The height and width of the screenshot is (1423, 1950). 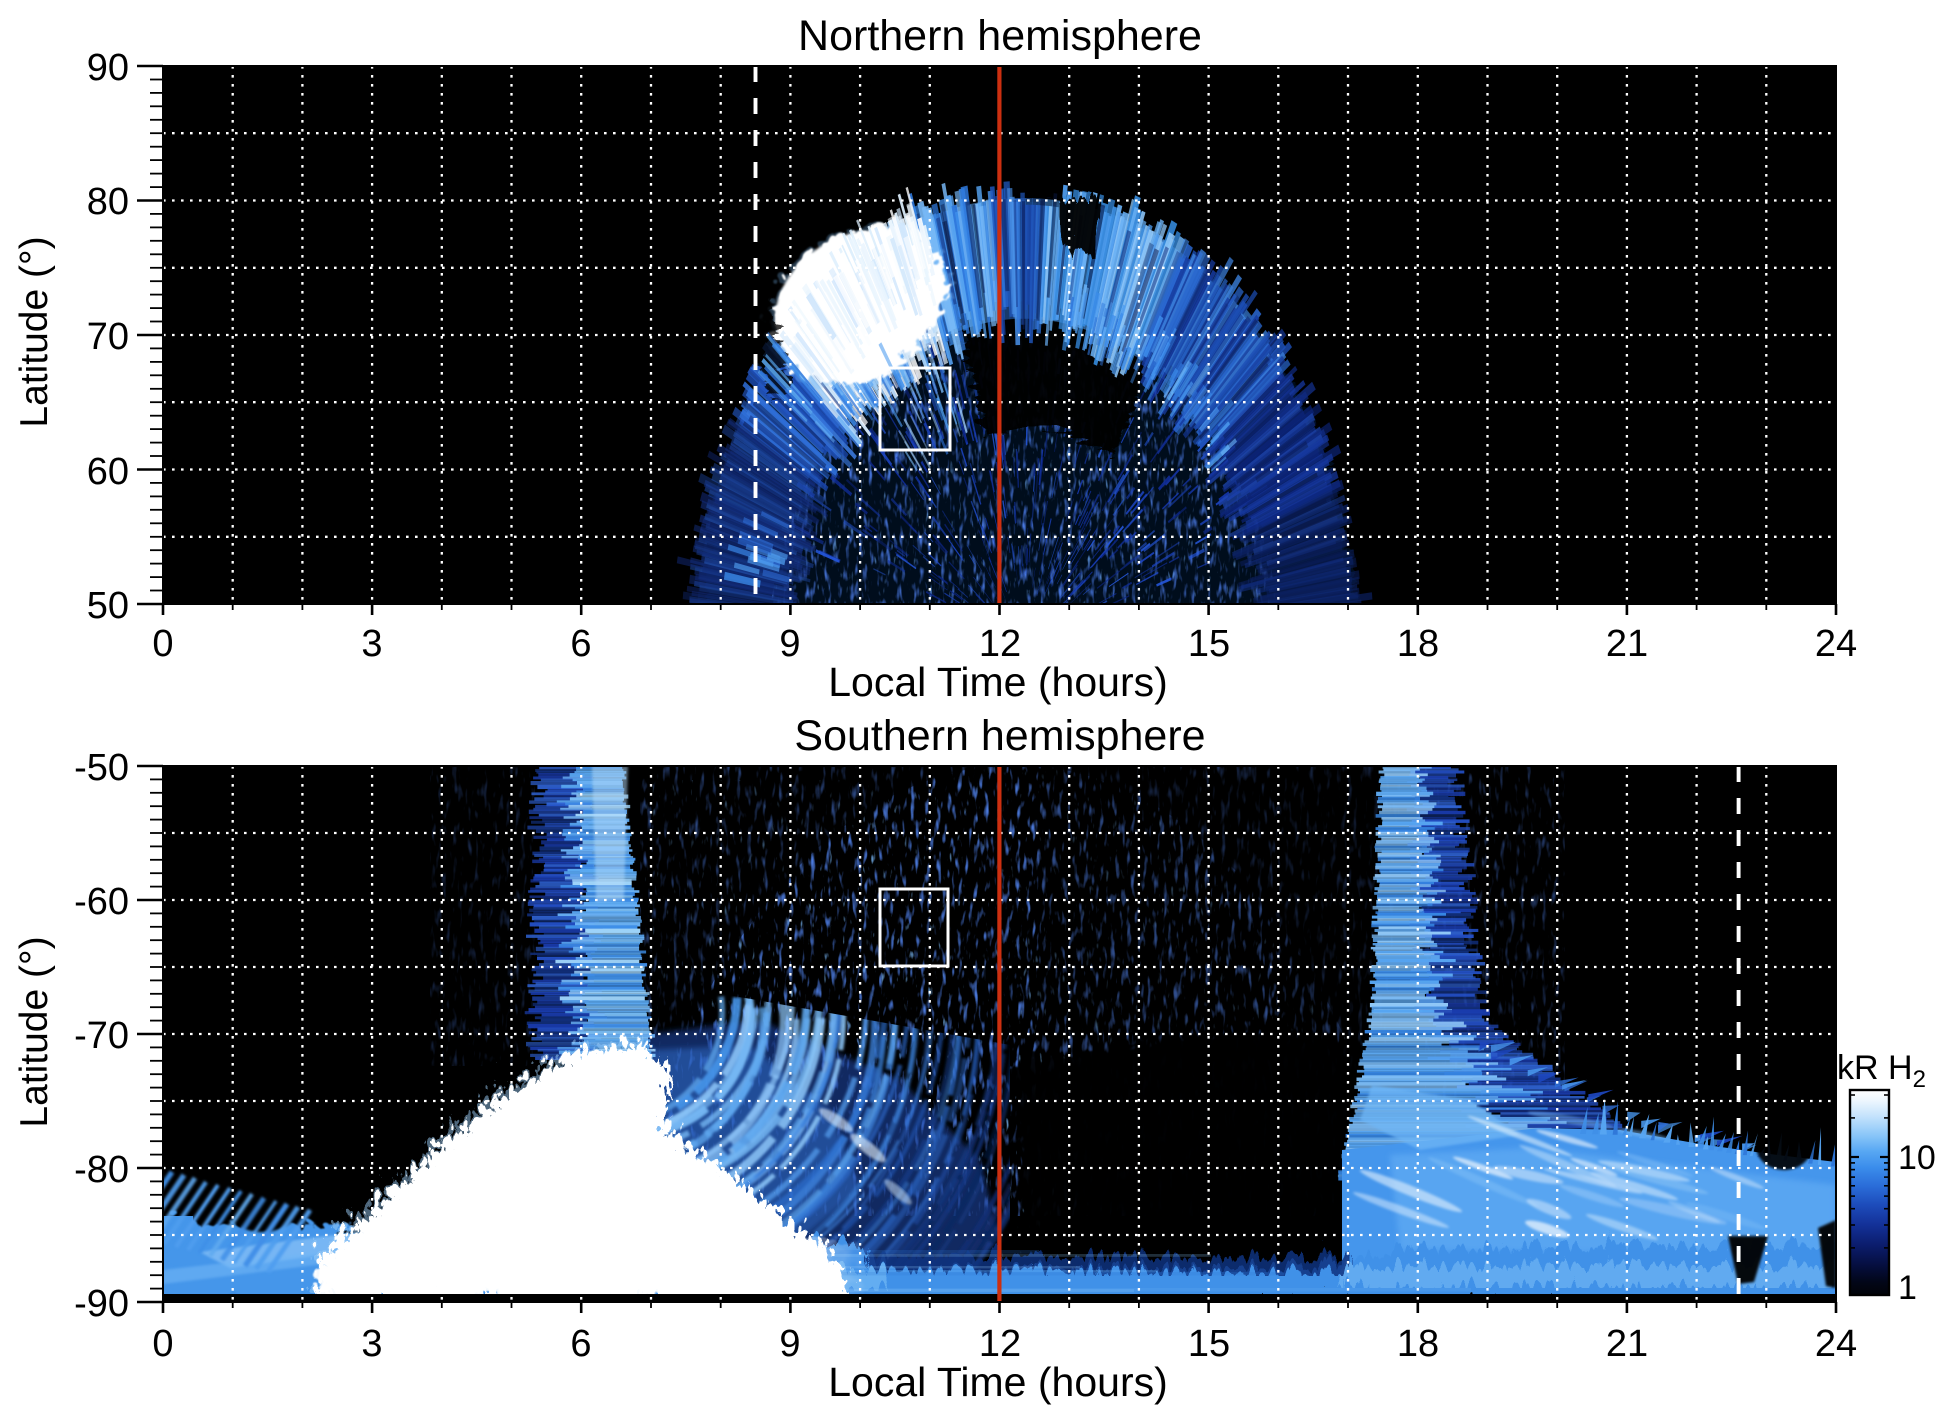 What do you see at coordinates (108, 606) in the screenshot?
I see `svg-text: 50` at bounding box center [108, 606].